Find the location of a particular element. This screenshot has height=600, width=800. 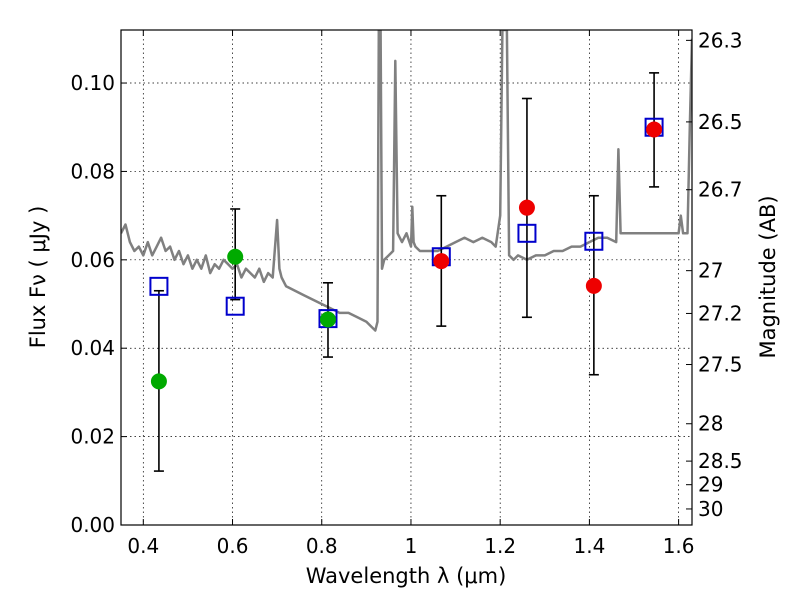

y-tick-label: 0.10 is located at coordinates (92, 83).